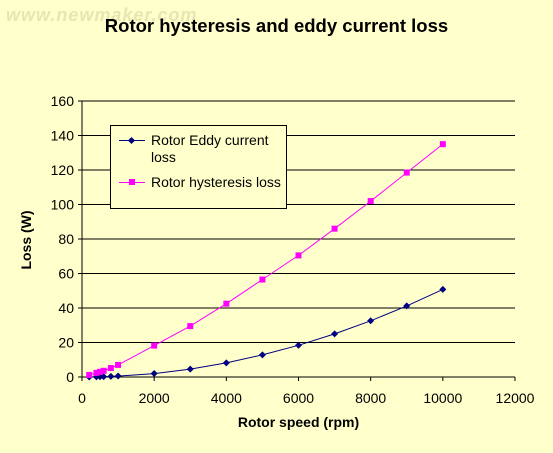  Describe the element at coordinates (66, 274) in the screenshot. I see `y-tick-label-3: 60` at that location.